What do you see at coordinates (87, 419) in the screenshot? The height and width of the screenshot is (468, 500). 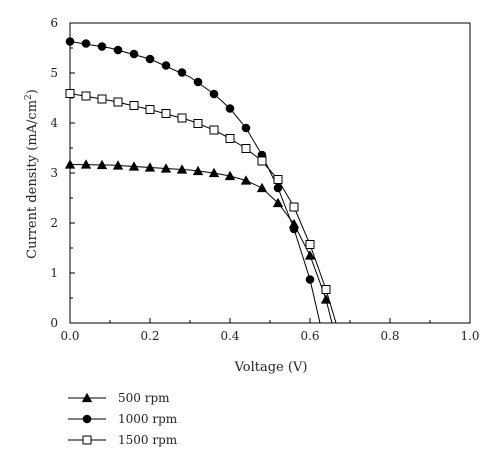 I see `legend-marker-1000-rpm` at bounding box center [87, 419].